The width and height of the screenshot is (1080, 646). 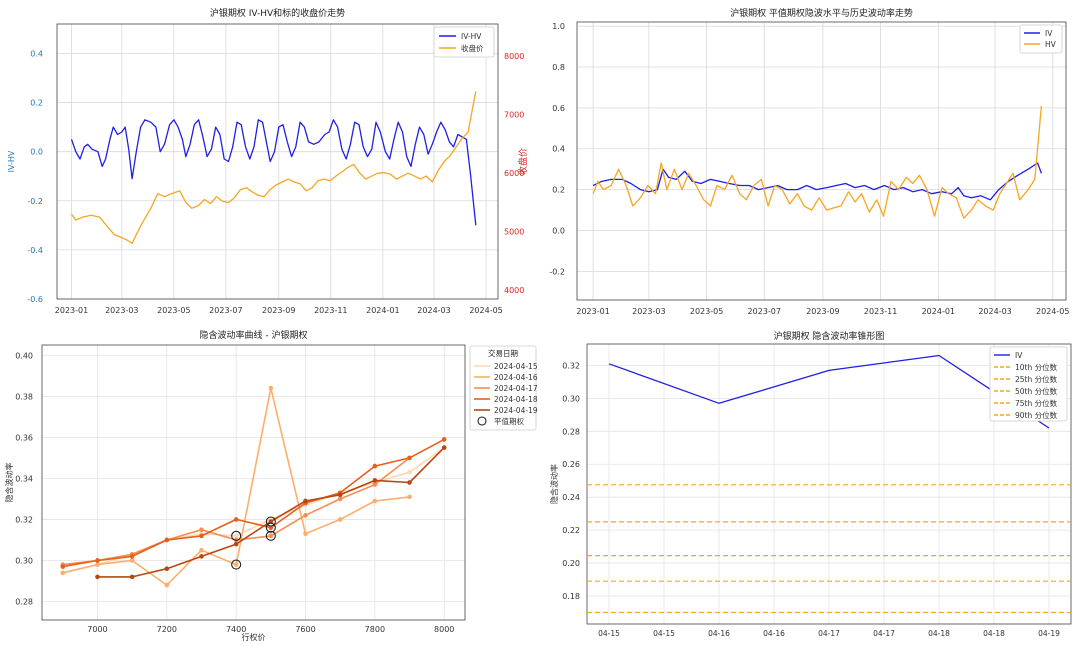 I want to click on y-tick-label: 0.24, so click(x=571, y=497).